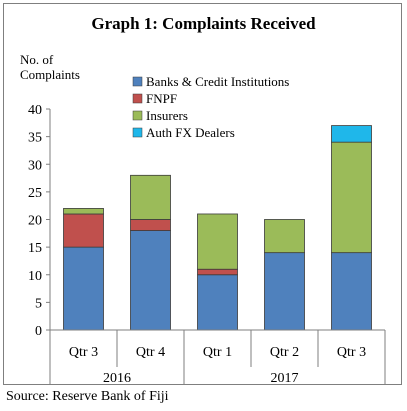 Image resolution: width=407 pixels, height=411 pixels. What do you see at coordinates (35, 165) in the screenshot?
I see `y-tick-label-7: 30` at bounding box center [35, 165].